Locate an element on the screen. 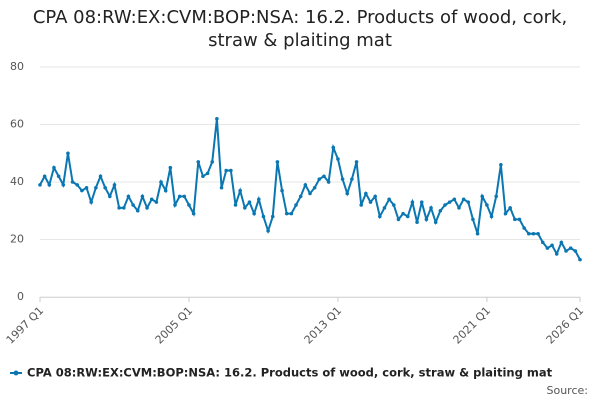  legend-marker is located at coordinates (16, 373).